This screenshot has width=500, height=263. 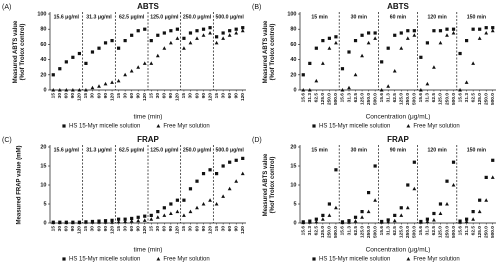 I want to click on group-label: 31.3 μg/ml, so click(x=99, y=150).